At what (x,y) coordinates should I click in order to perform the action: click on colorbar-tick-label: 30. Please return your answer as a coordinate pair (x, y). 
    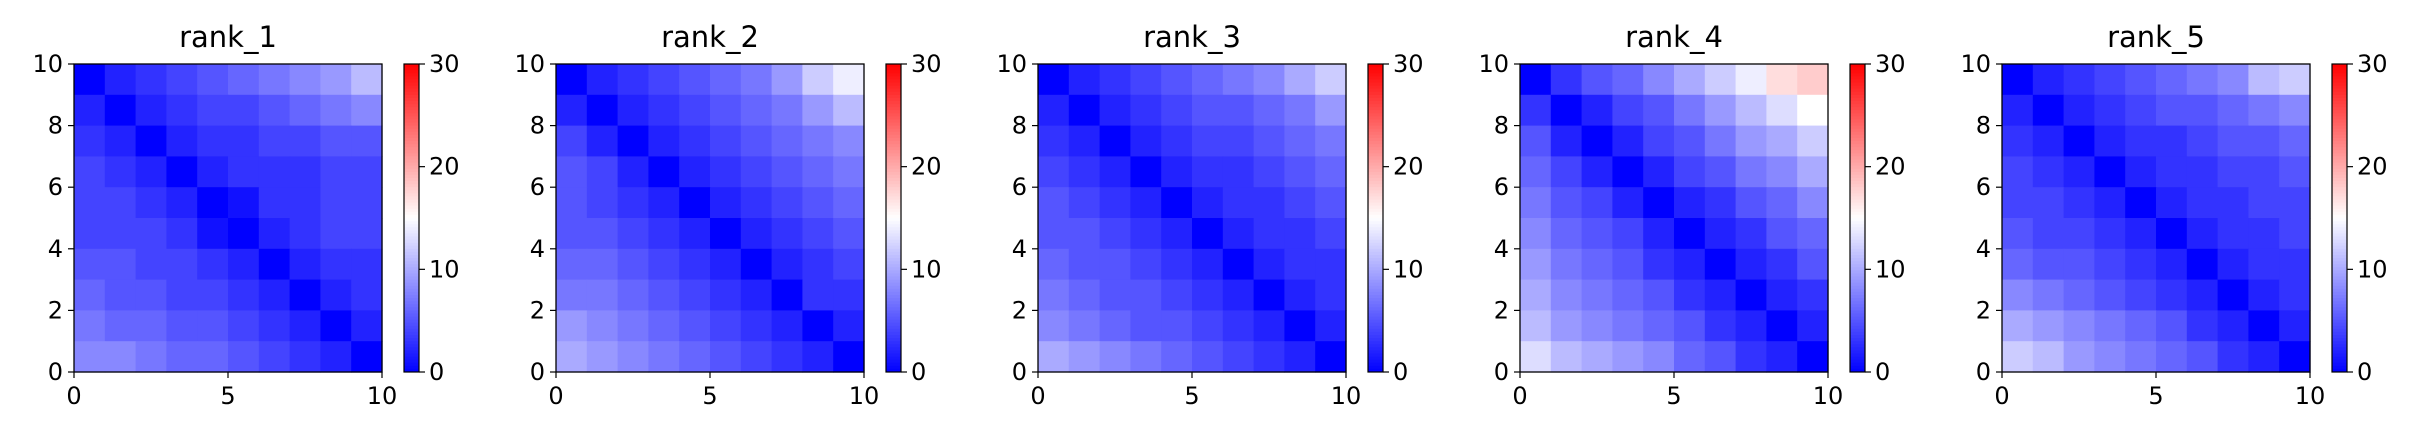
    Looking at the image, I should click on (926, 64).